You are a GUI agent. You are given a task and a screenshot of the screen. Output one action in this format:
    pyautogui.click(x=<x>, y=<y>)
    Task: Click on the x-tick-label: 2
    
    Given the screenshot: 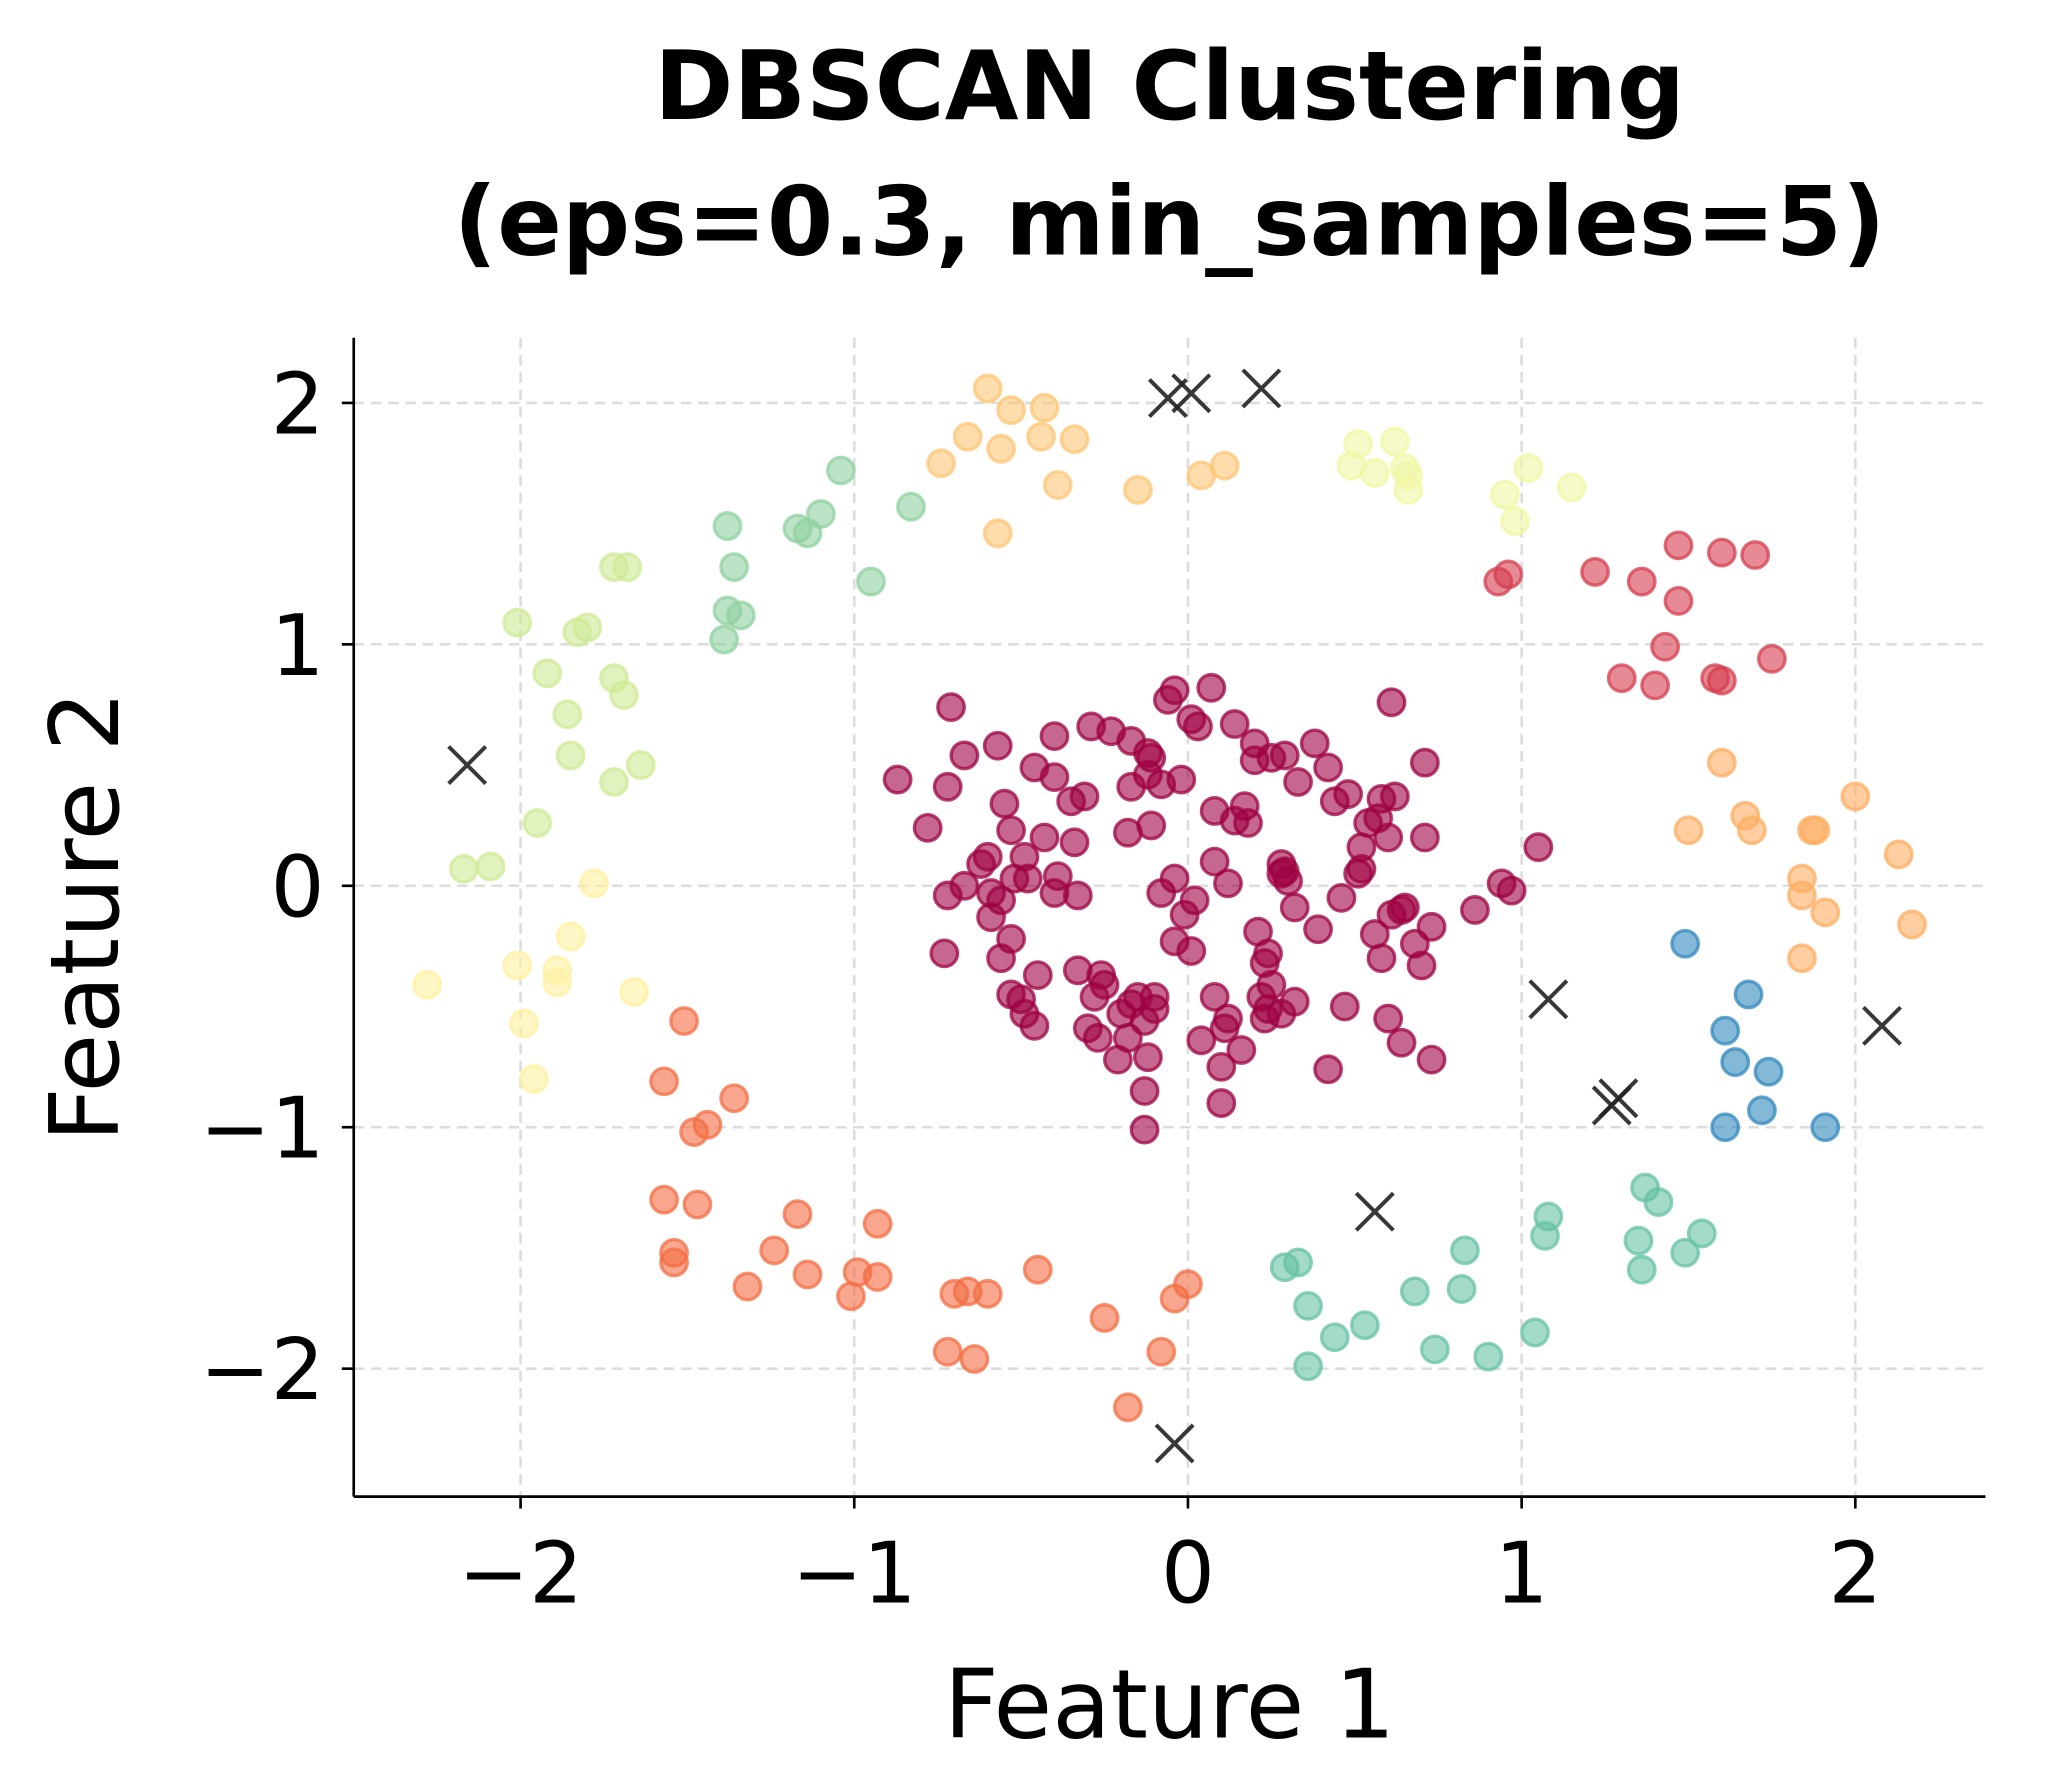 What is the action you would take?
    pyautogui.click(x=1855, y=1573)
    